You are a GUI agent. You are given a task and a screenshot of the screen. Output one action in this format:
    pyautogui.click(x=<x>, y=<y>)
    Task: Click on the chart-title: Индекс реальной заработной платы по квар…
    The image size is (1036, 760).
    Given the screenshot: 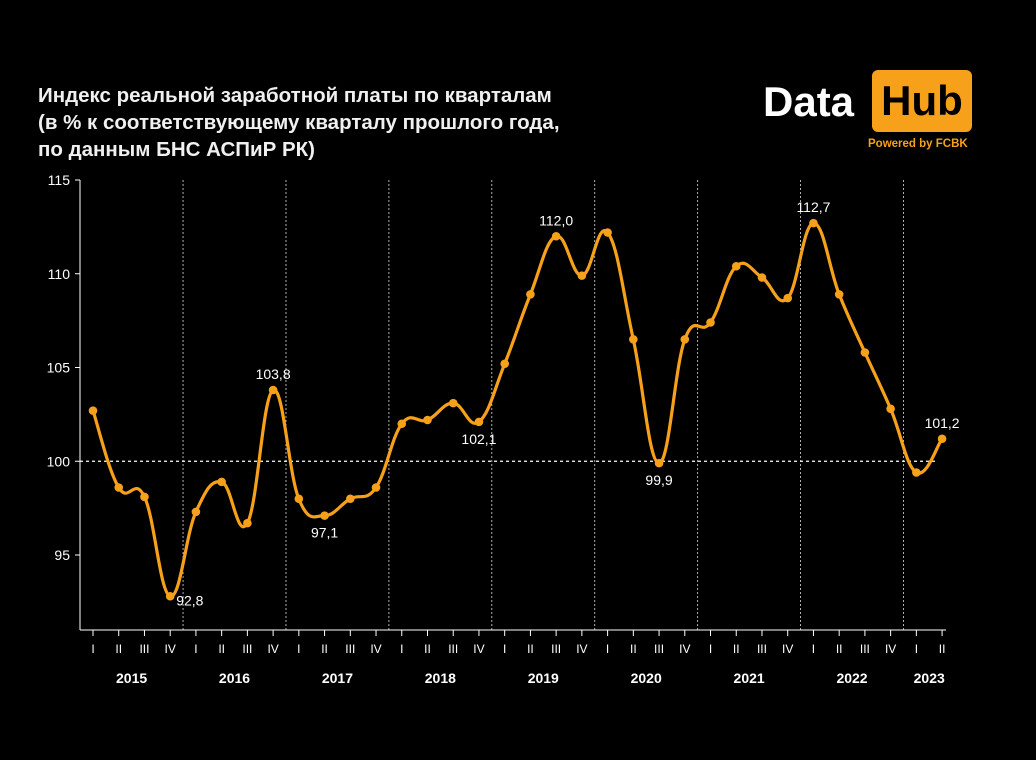 What is the action you would take?
    pyautogui.click(x=299, y=122)
    